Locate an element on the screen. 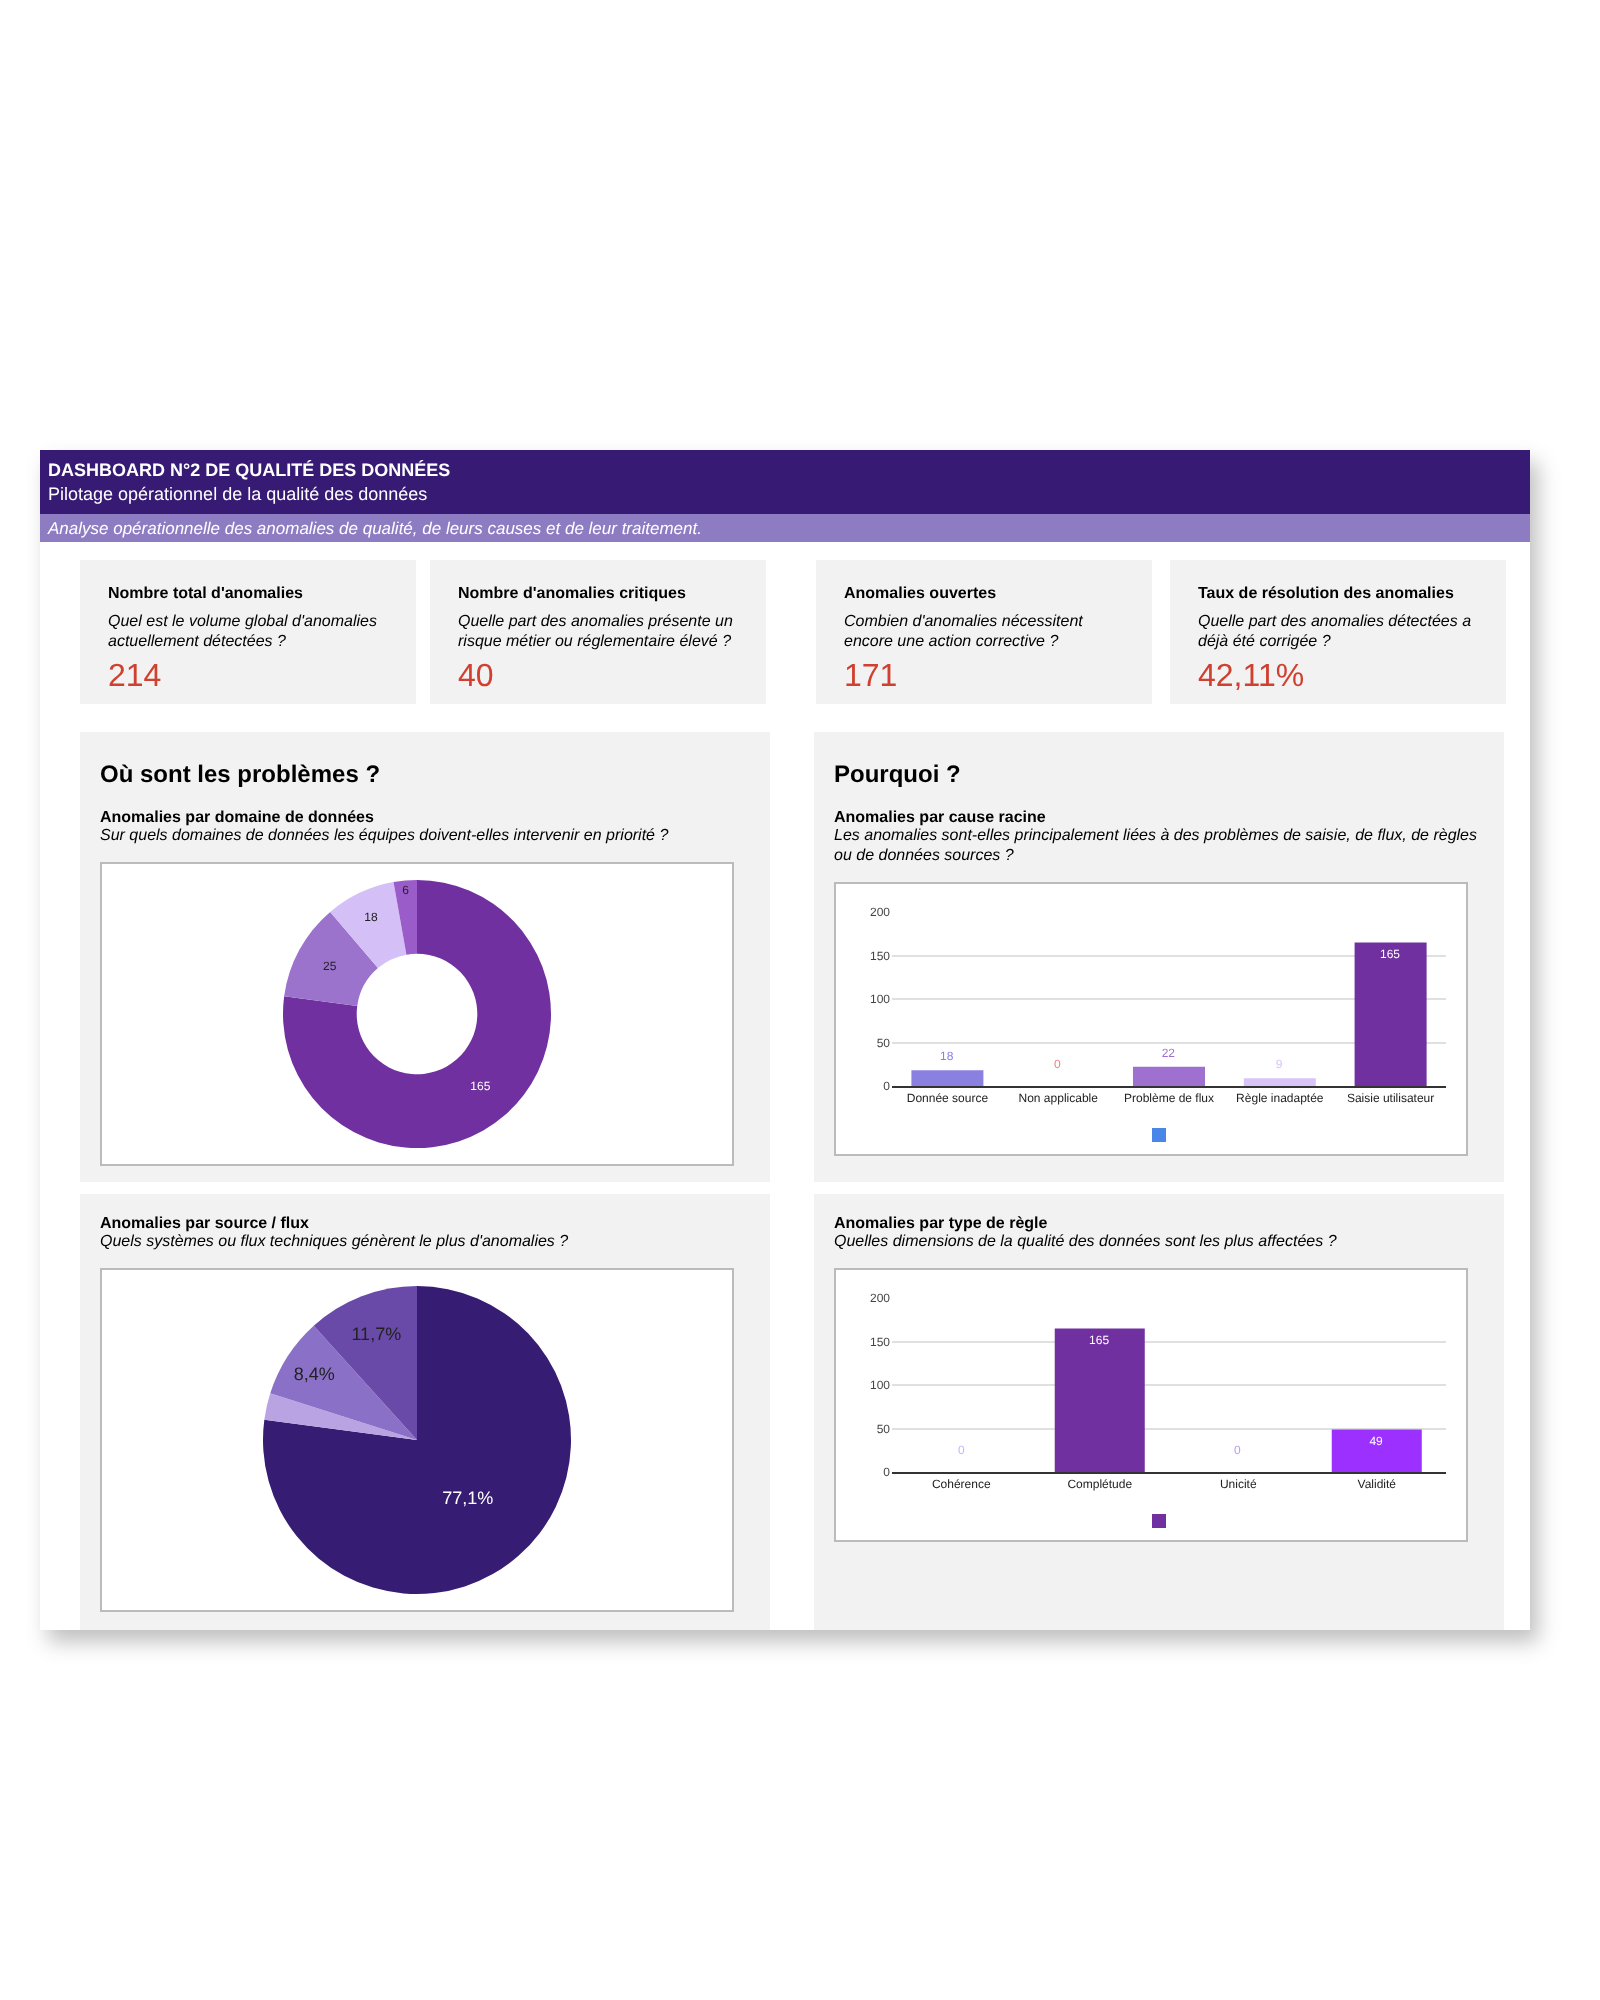  data-label: 11,7% is located at coordinates (376, 1334).